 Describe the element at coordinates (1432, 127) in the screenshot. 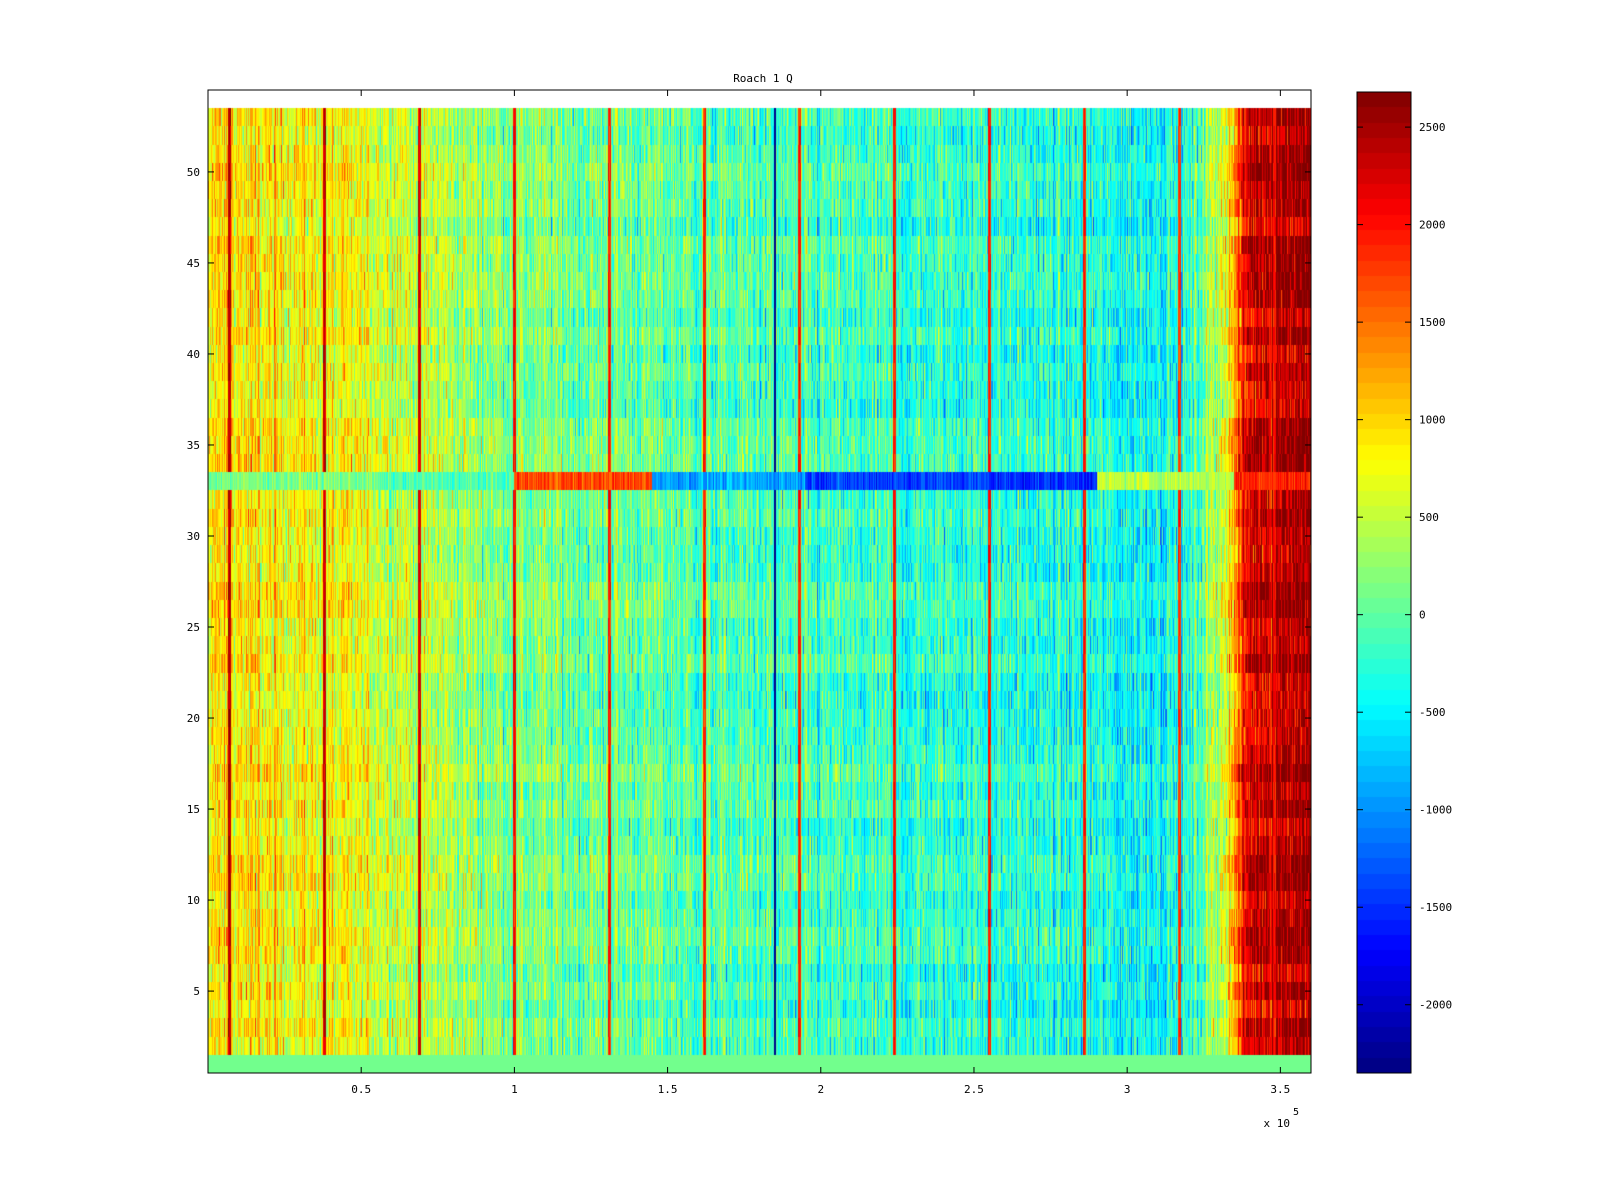

I see `colorbar-tick-label: 2500` at that location.